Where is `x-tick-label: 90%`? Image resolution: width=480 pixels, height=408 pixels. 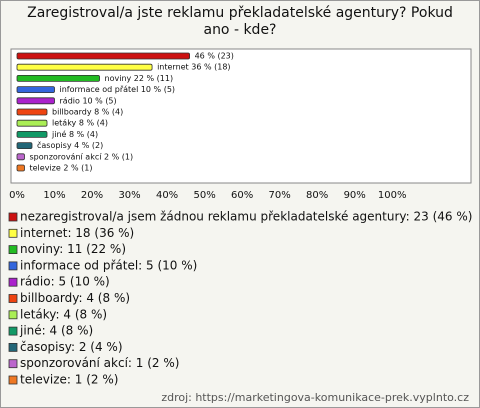 x-tick-label: 90% is located at coordinates (355, 195).